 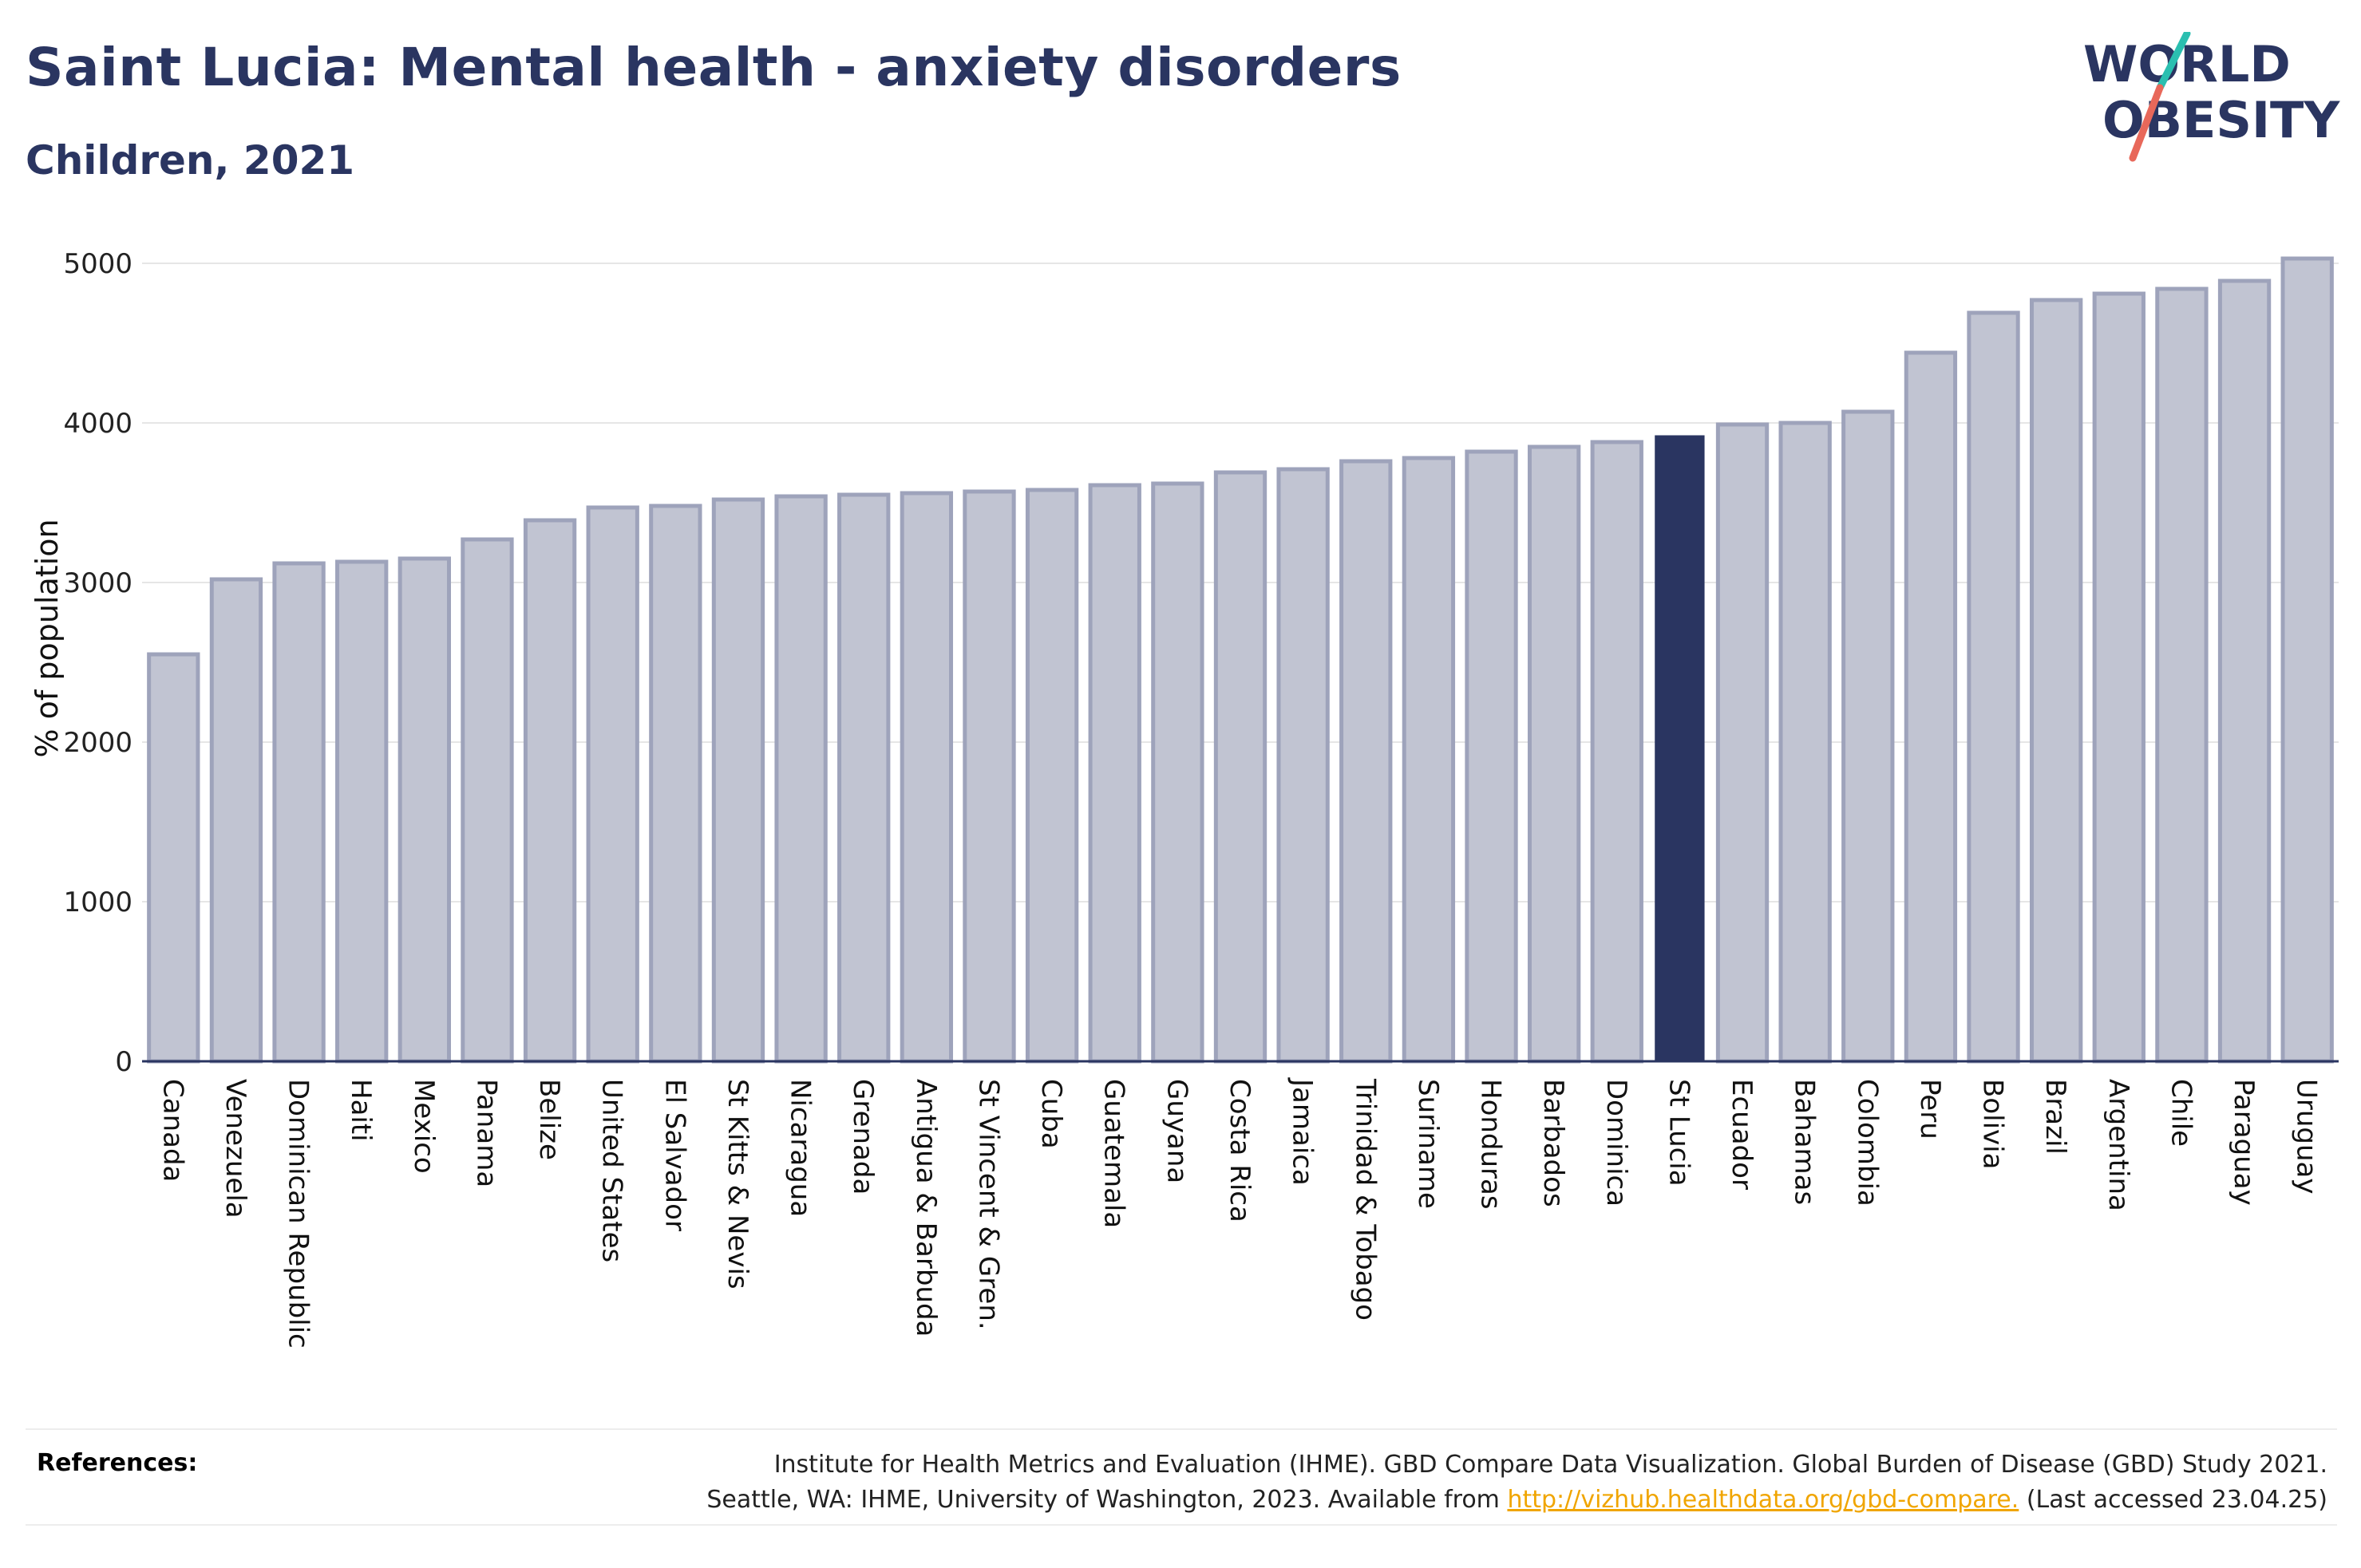 What do you see at coordinates (926, 1208) in the screenshot?
I see `x-tick-label: Antigua & Barbuda` at bounding box center [926, 1208].